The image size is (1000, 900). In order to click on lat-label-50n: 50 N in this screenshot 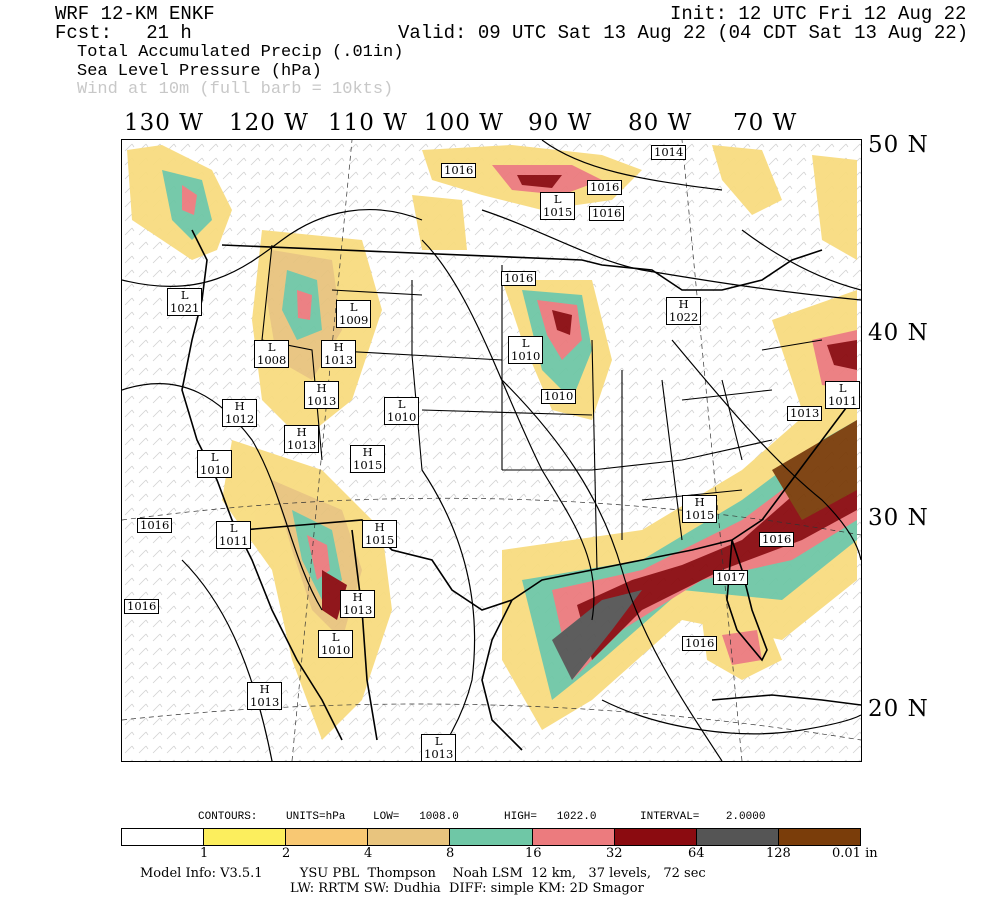, I will do `click(898, 145)`.